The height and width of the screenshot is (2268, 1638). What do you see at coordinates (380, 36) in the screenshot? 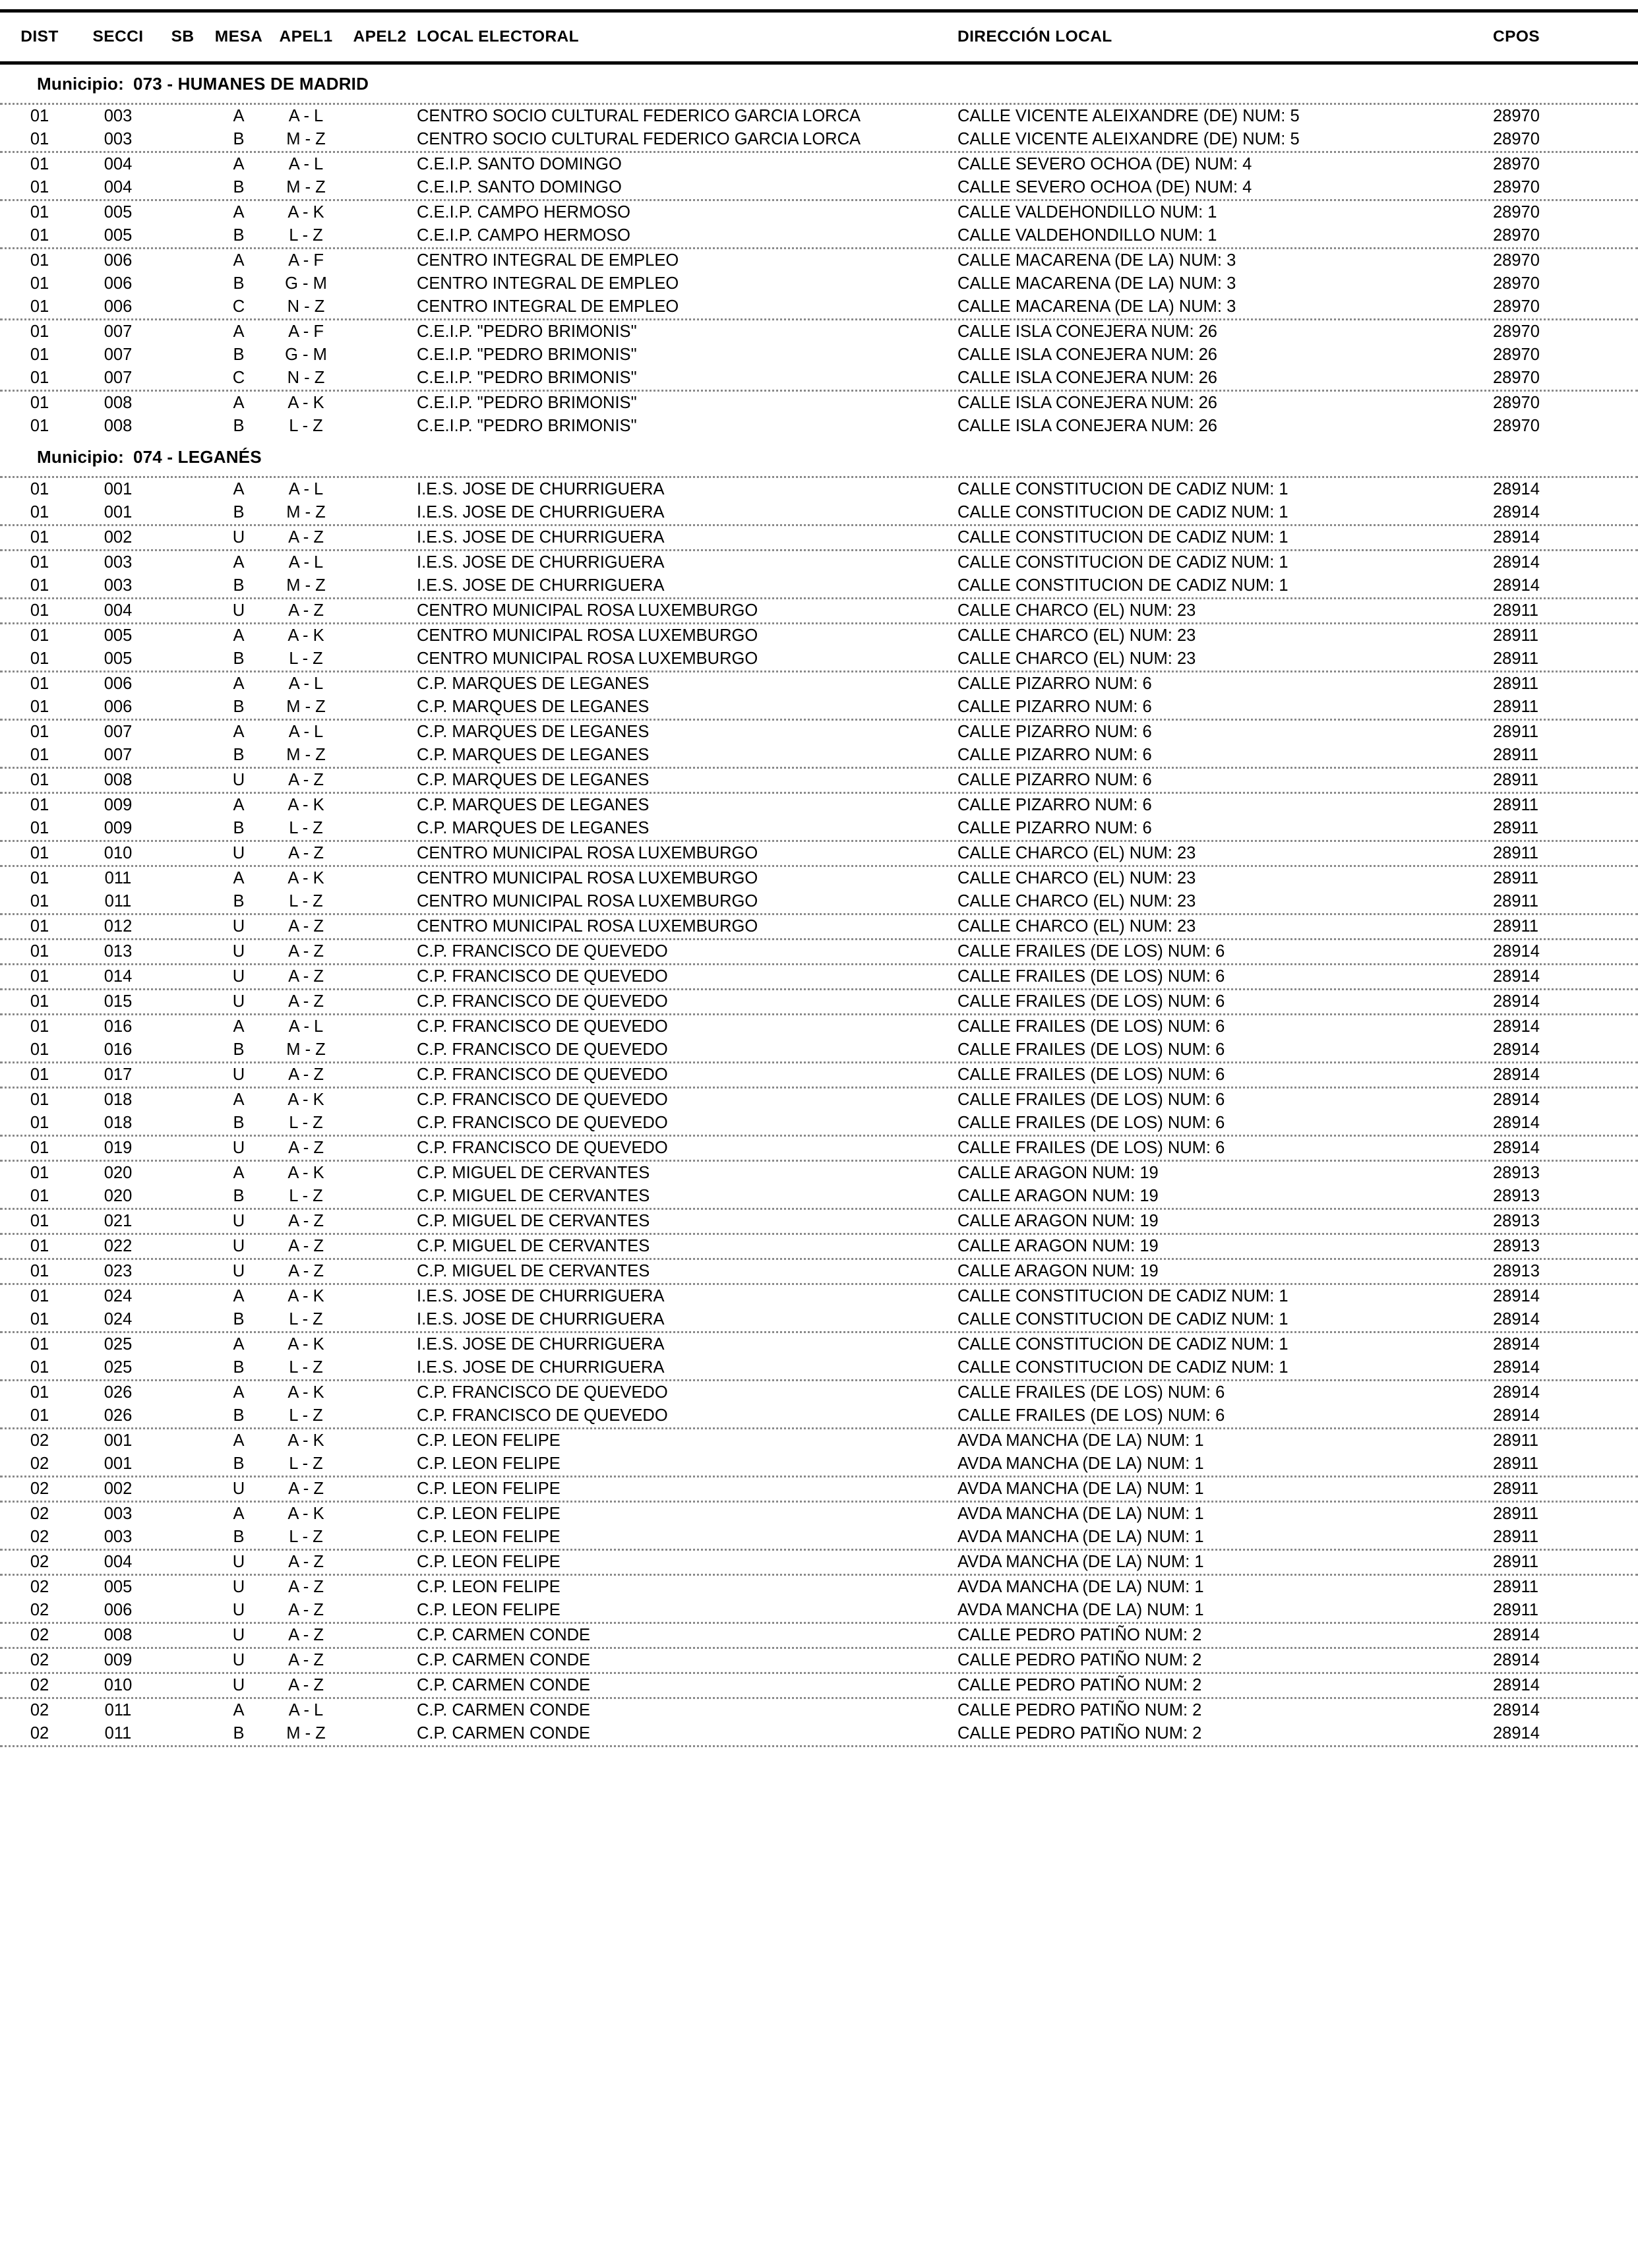
I see `column-header-apel2: APEL2` at bounding box center [380, 36].